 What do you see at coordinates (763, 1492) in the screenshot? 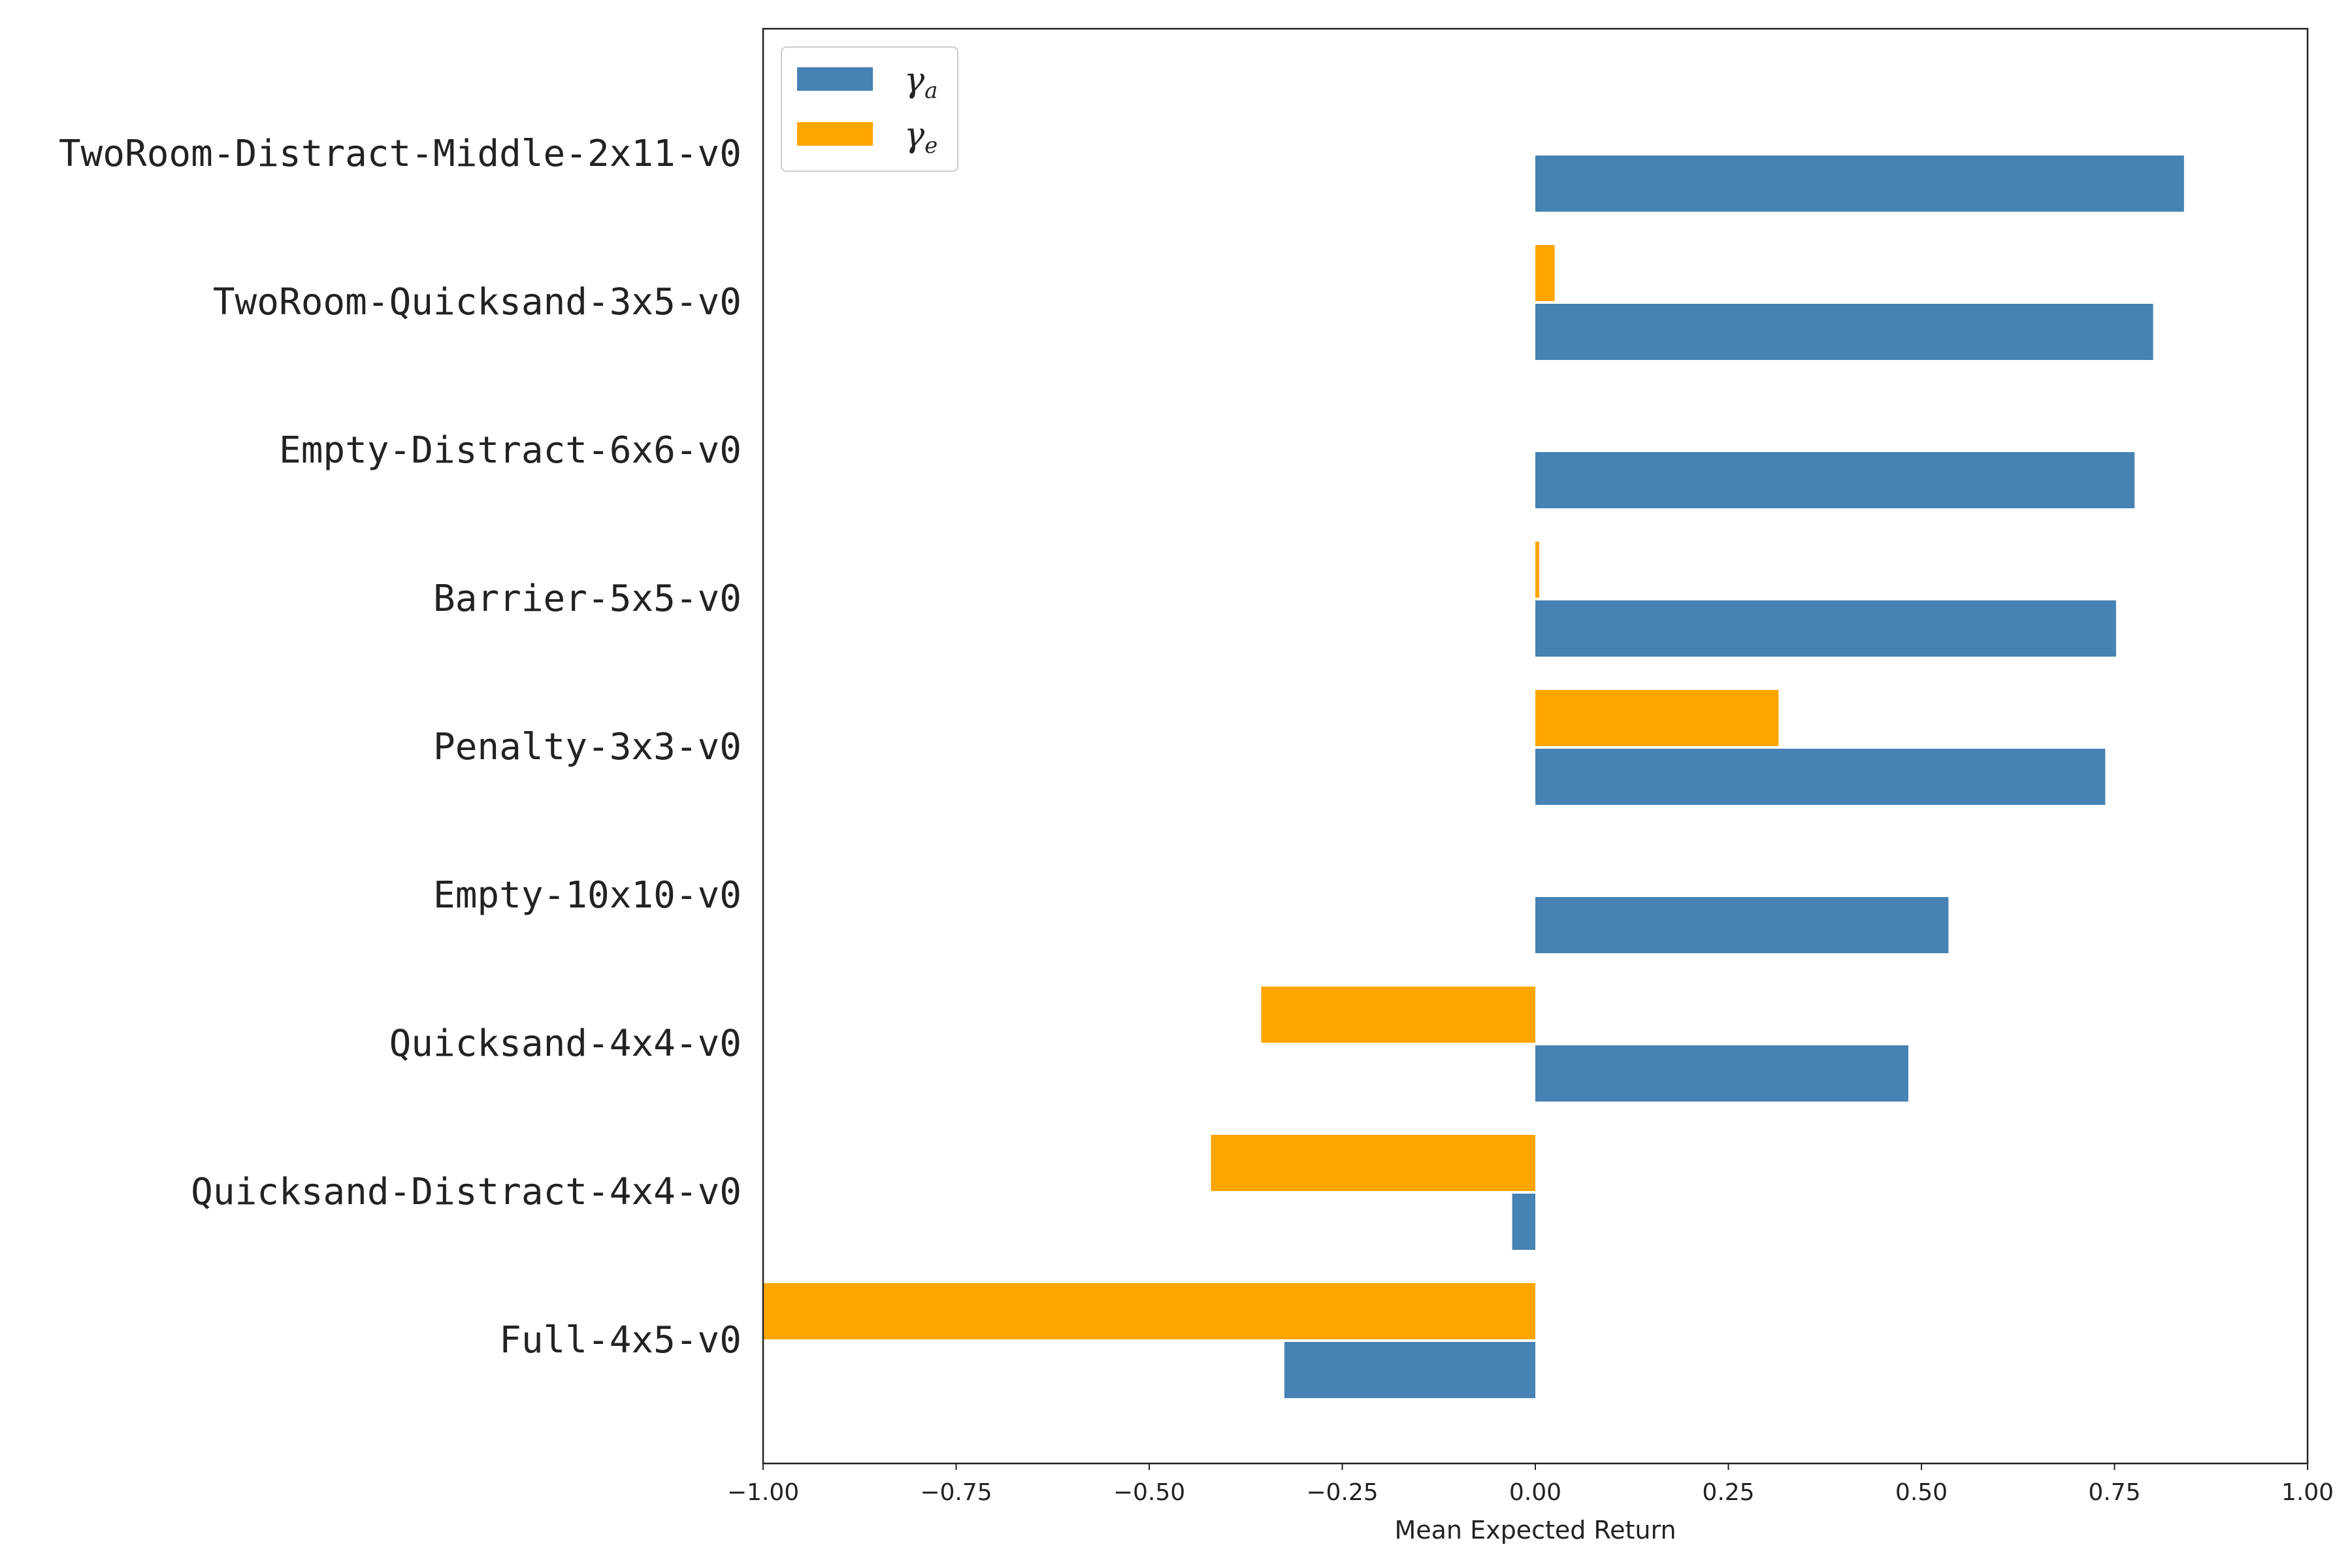
I see `x-tick-label: −1.00` at bounding box center [763, 1492].